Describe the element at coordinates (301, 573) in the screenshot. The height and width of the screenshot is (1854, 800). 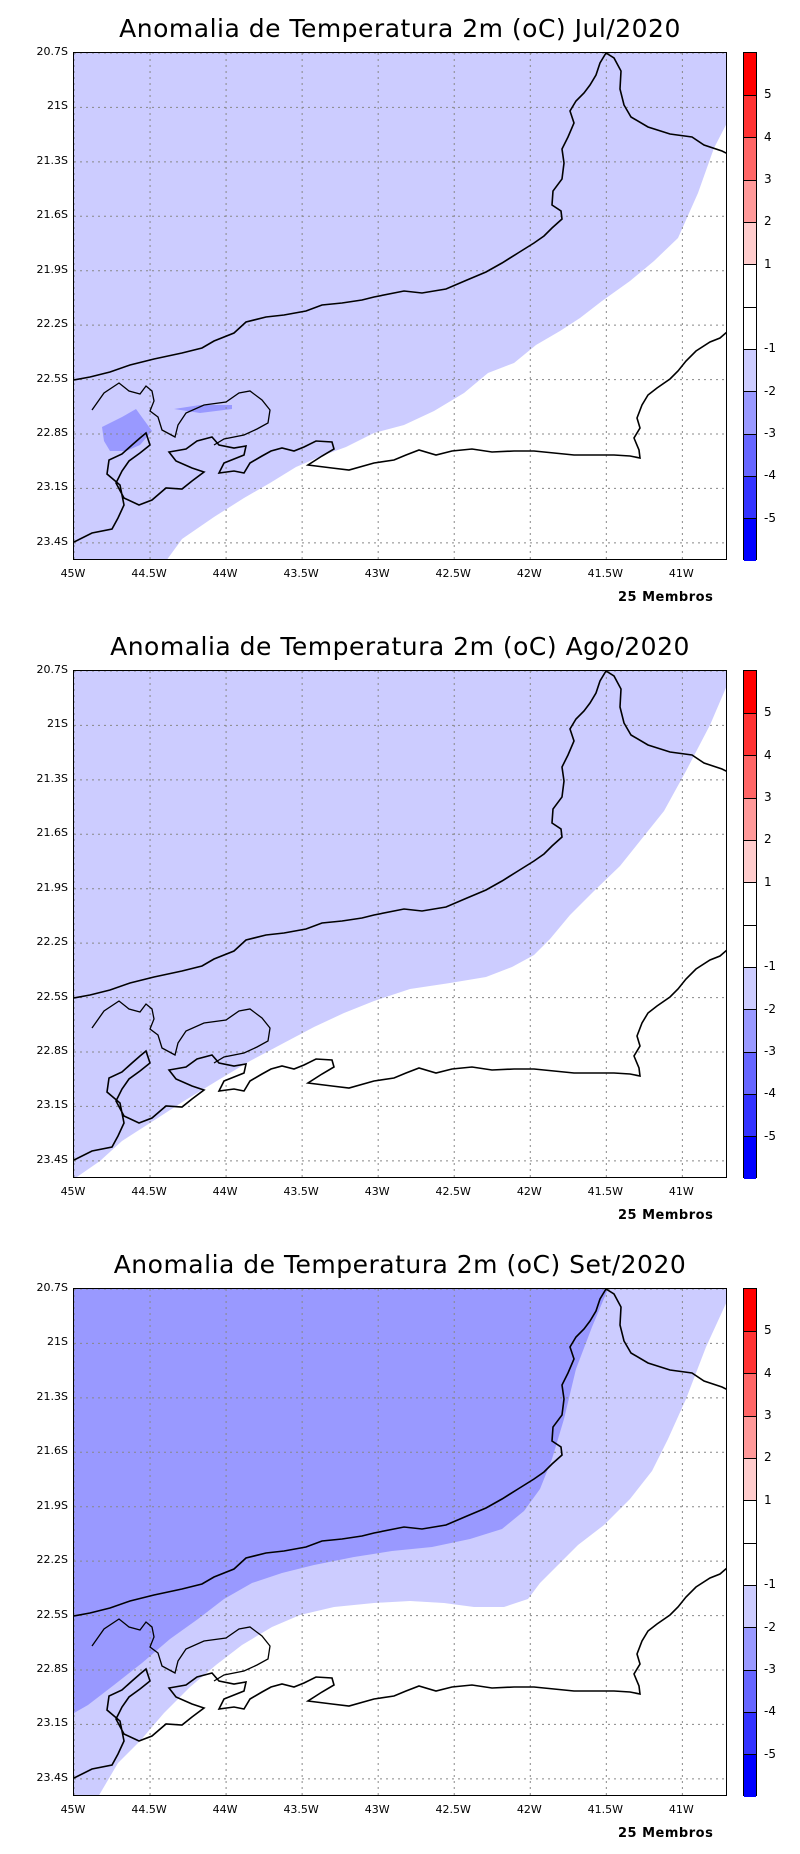
I see `x-axis-label: 43.5W` at that location.